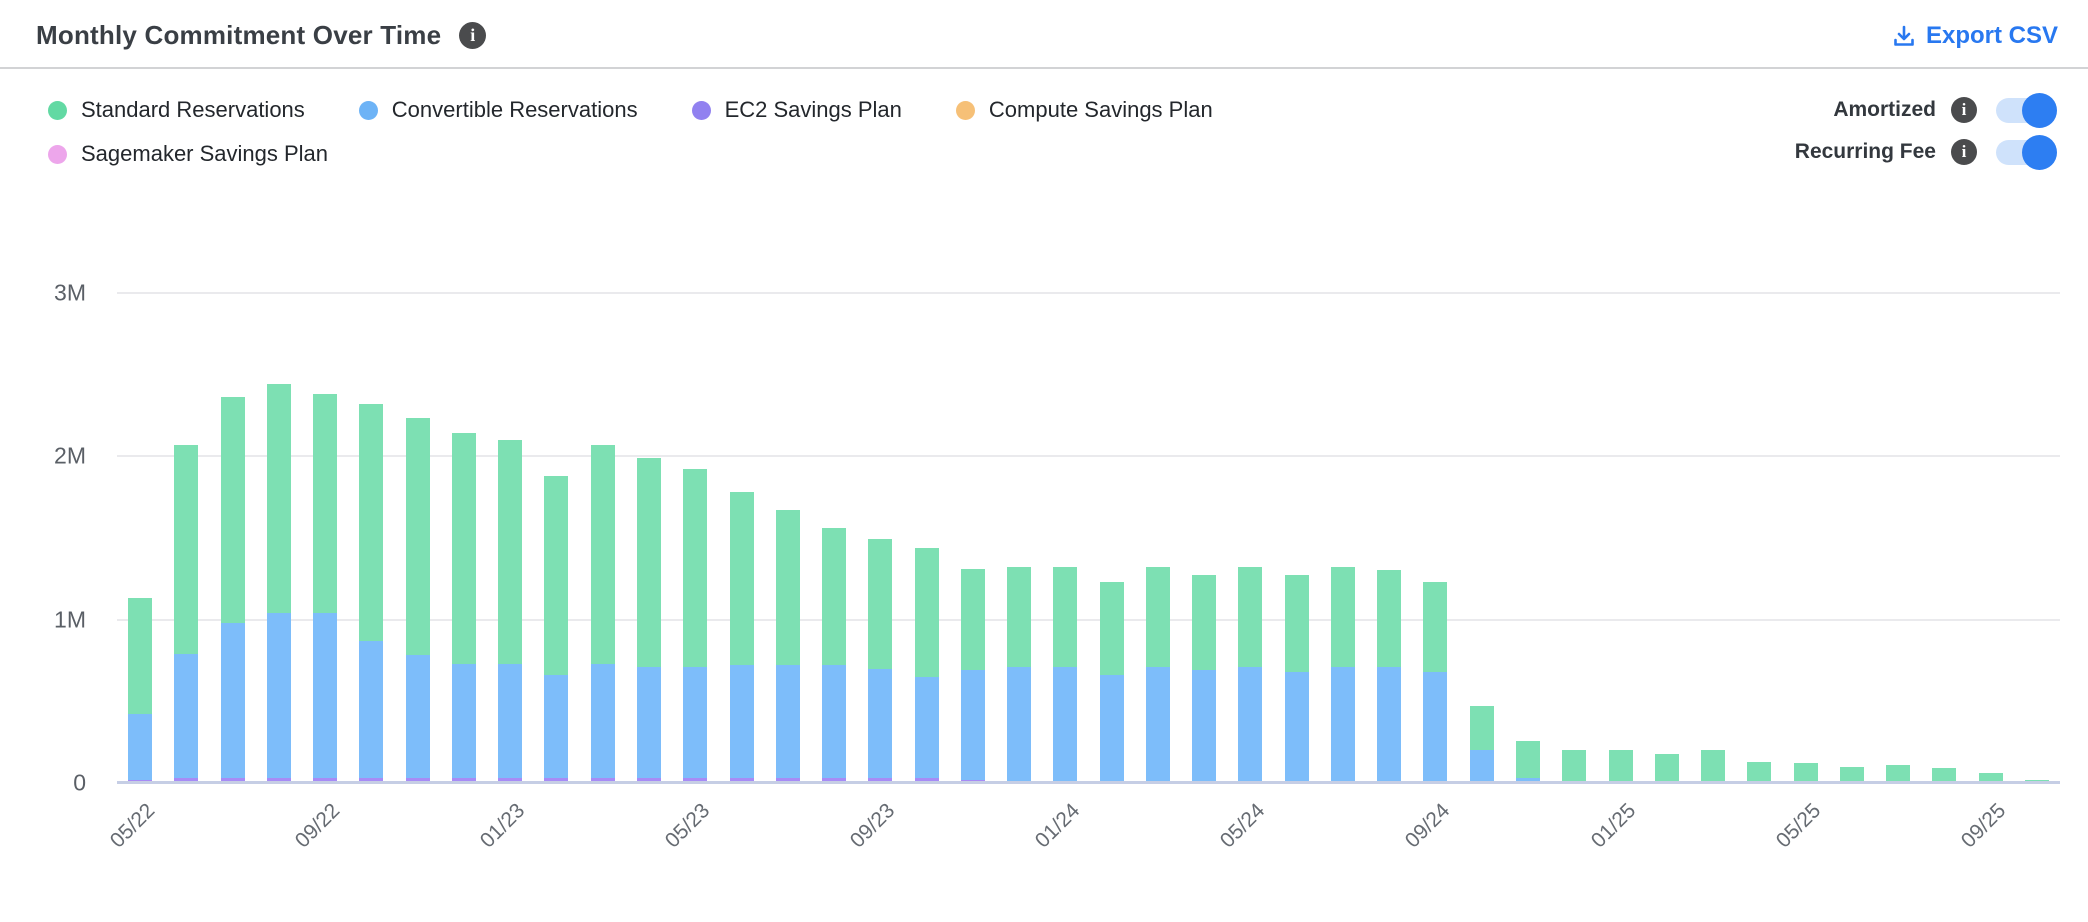 Image resolution: width=2088 pixels, height=922 pixels. Describe the element at coordinates (1084, 110) in the screenshot. I see `legend-item: Compute Savings Plan` at that location.